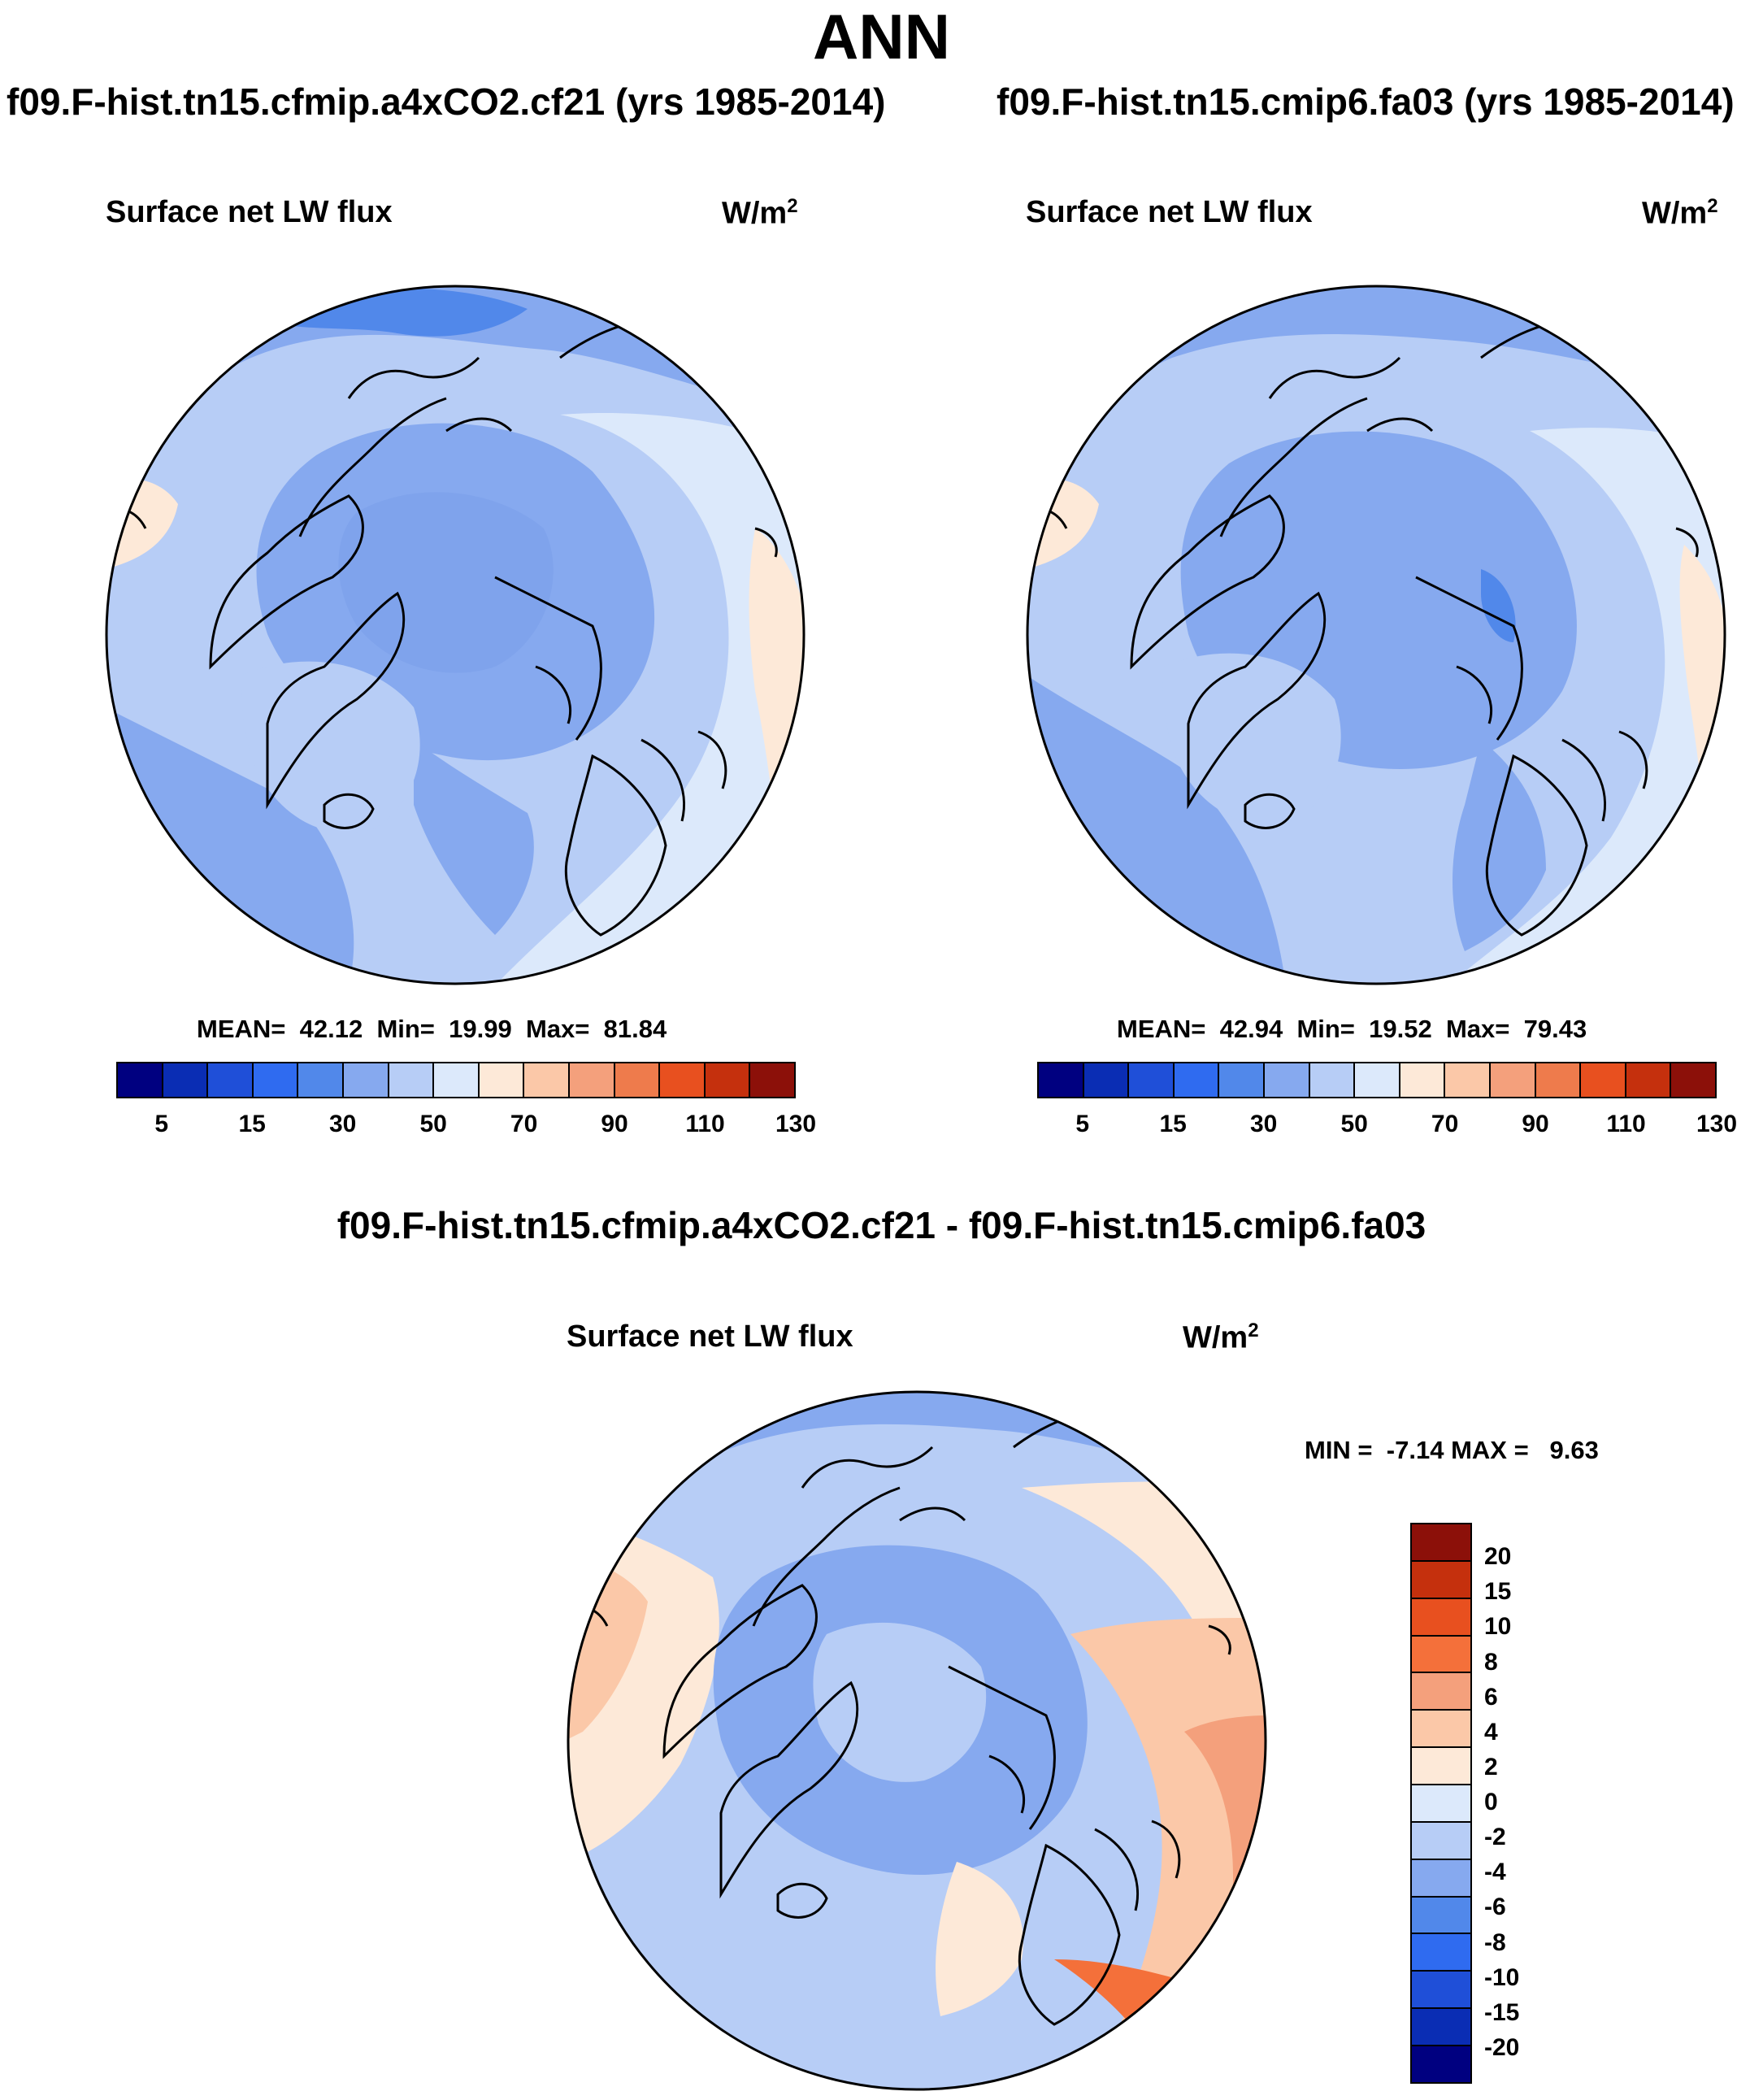  Describe the element at coordinates (1675, 213) in the screenshot. I see `right-units-base: W/m` at that location.